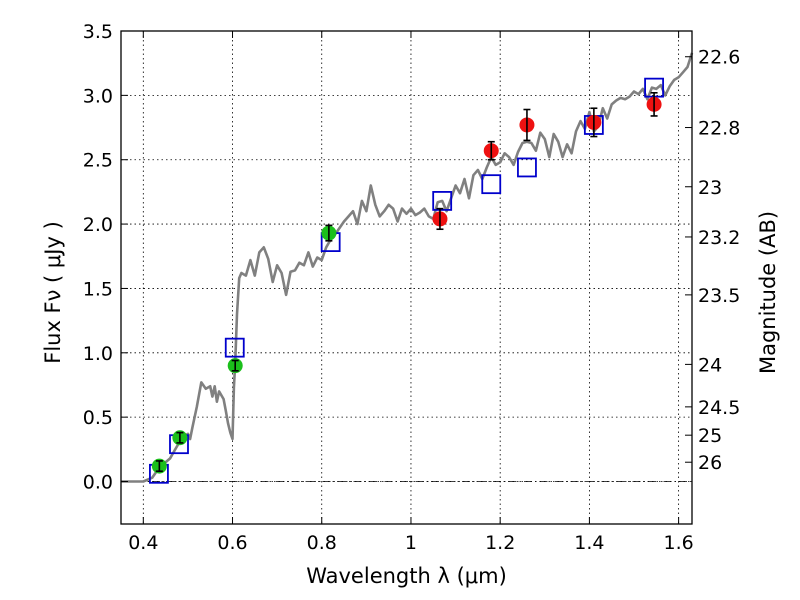 This screenshot has height=600, width=800. What do you see at coordinates (719, 238) in the screenshot?
I see `right-tick-label: 23.2` at bounding box center [719, 238].